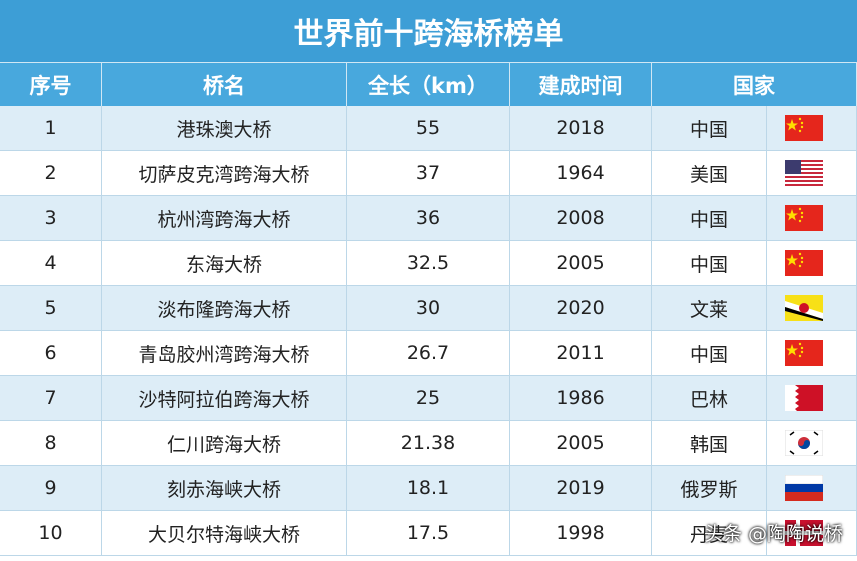 The image size is (857, 561). What do you see at coordinates (51, 353) in the screenshot?
I see `table-cell: 6` at bounding box center [51, 353].